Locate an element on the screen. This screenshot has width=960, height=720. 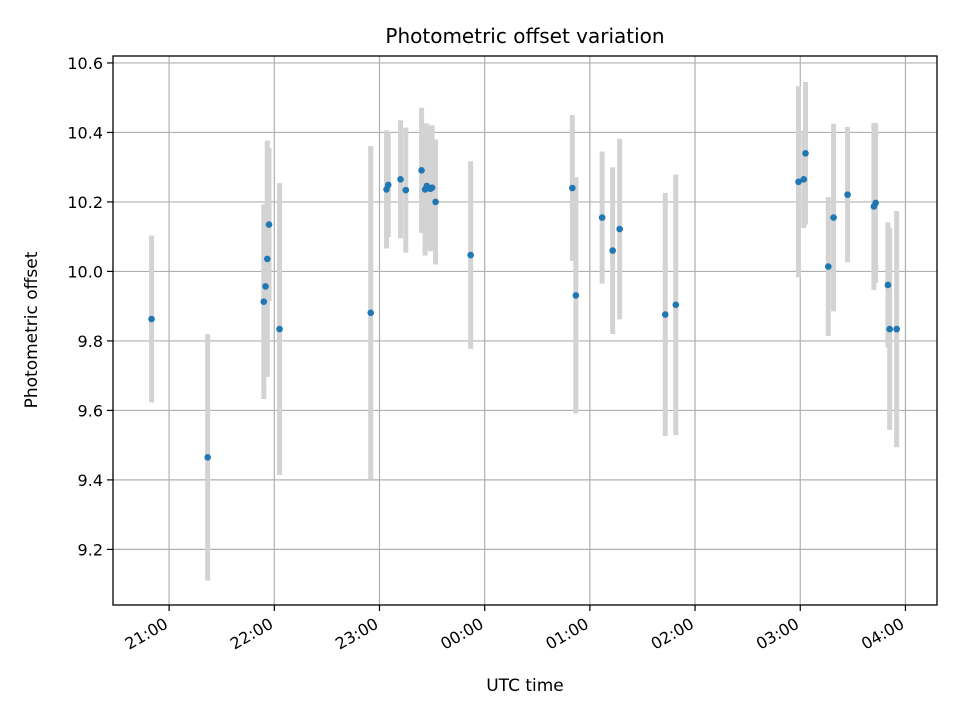
y-tick-label: 9.2 is located at coordinates (90, 549).